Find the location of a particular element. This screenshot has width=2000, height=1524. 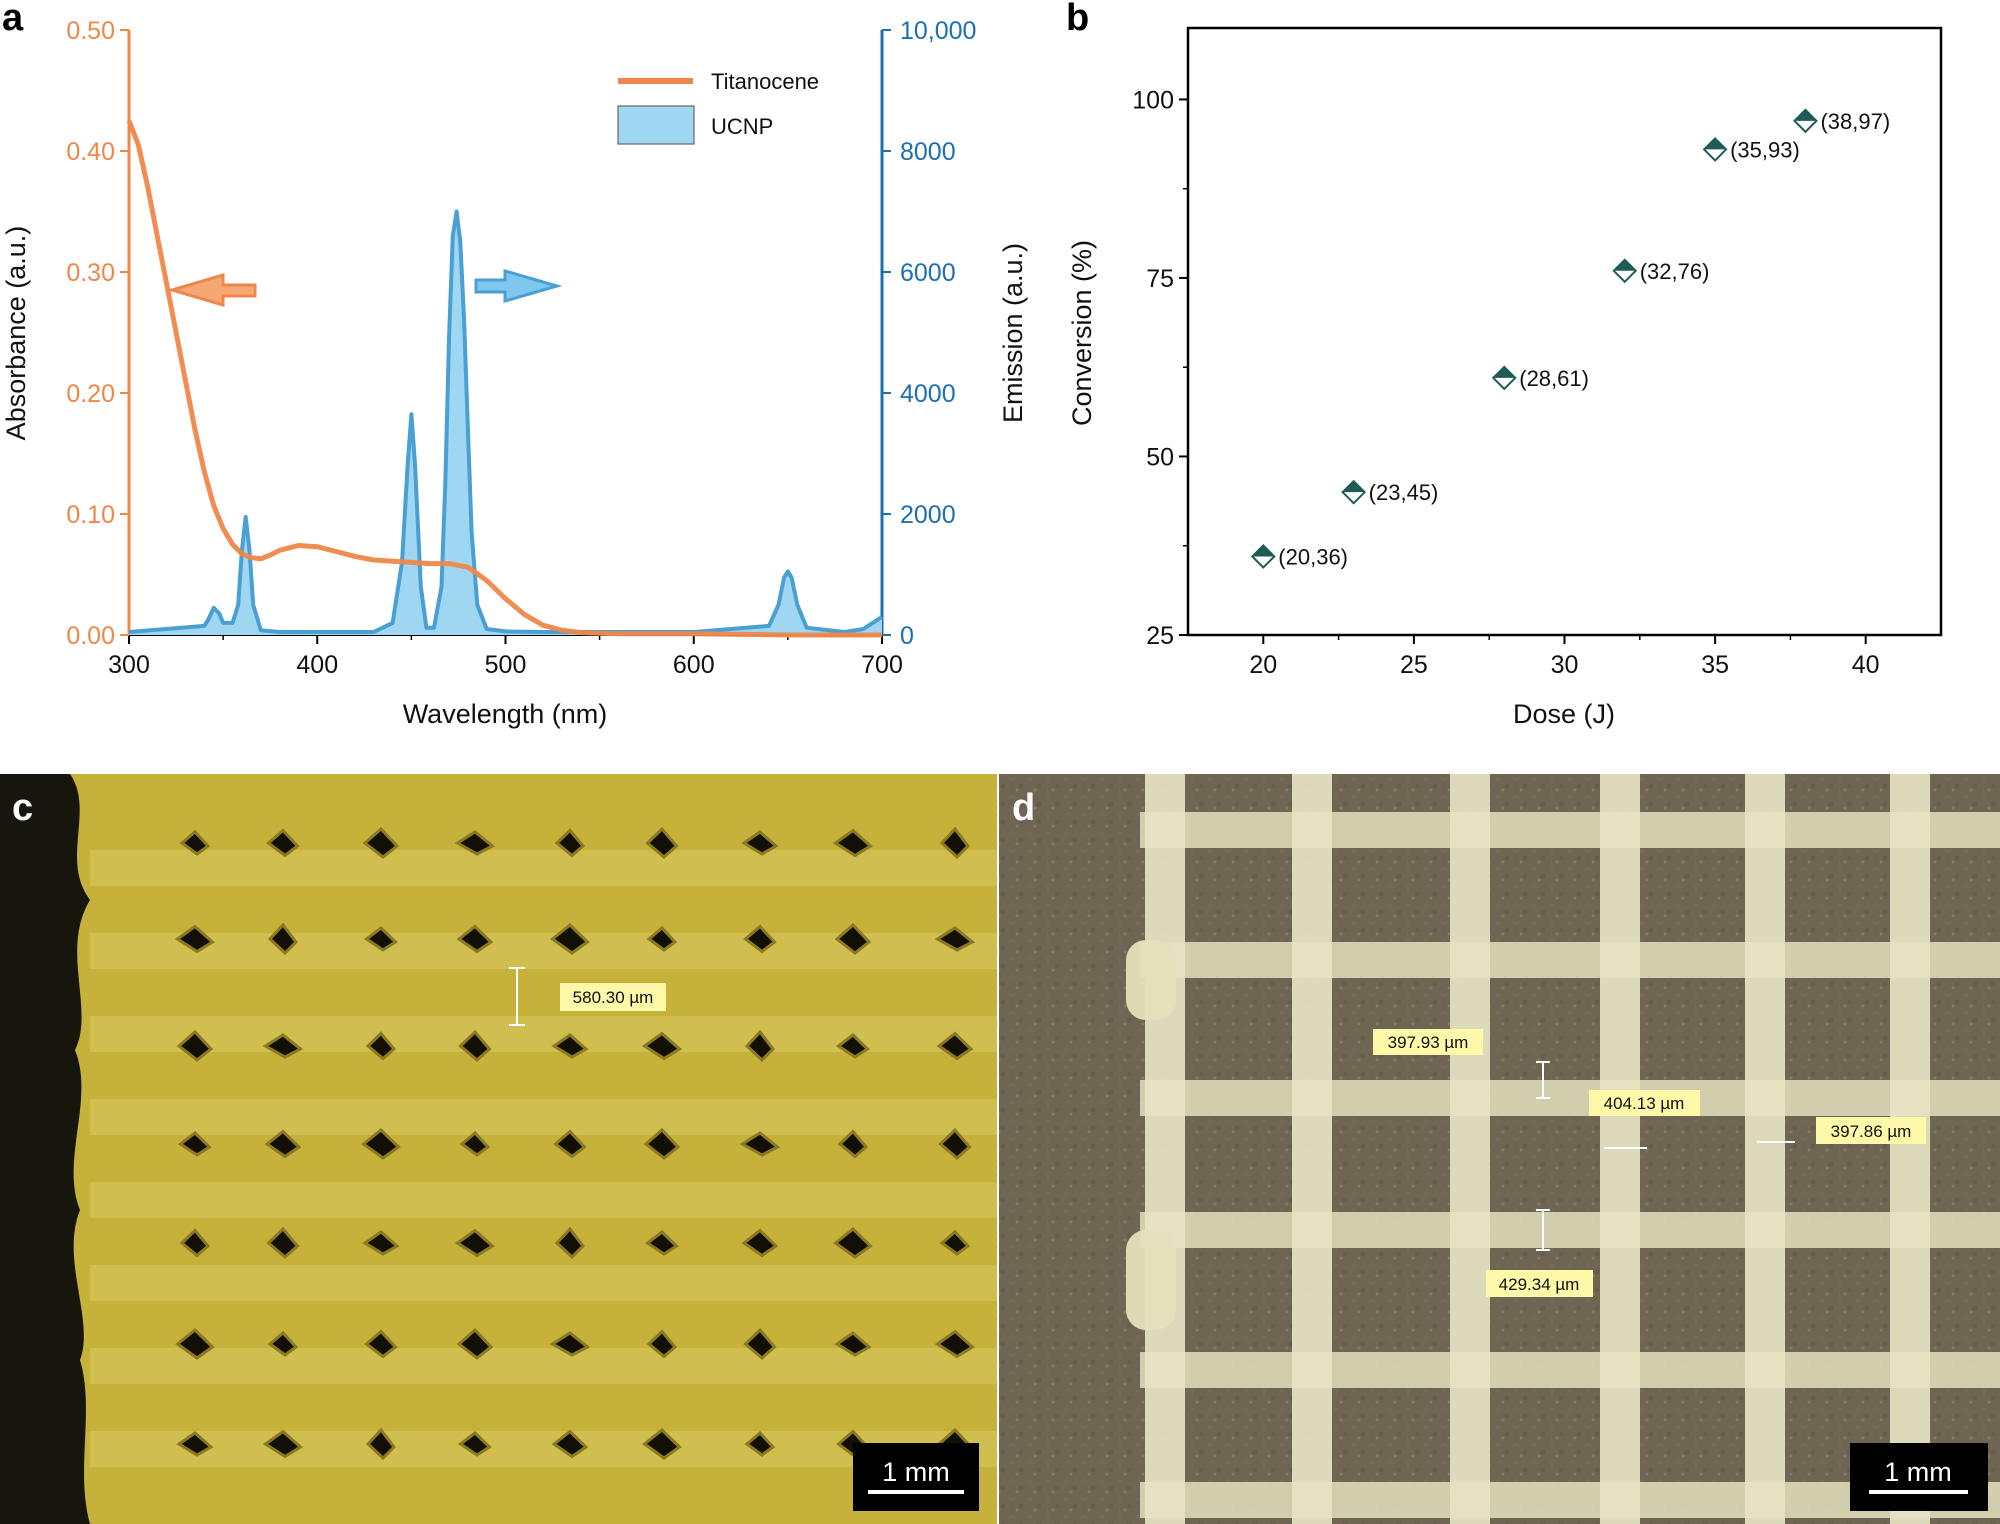

x-tick-label: 500 is located at coordinates (506, 665).